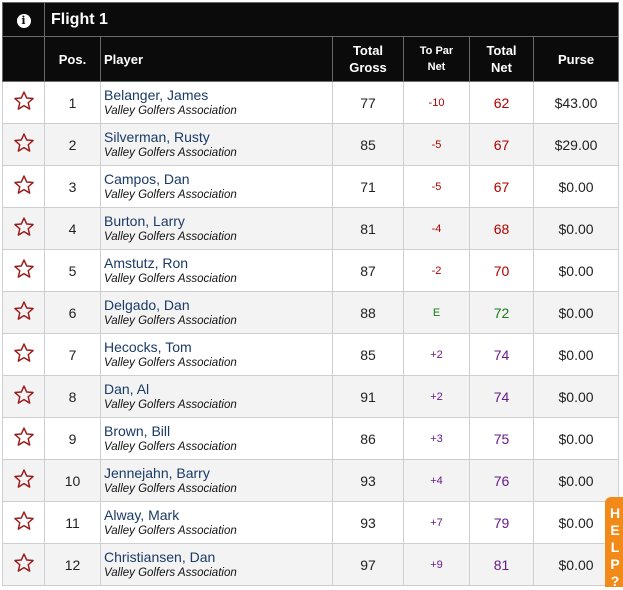 The height and width of the screenshot is (590, 623). What do you see at coordinates (72, 228) in the screenshot?
I see `pos-cell: 4` at bounding box center [72, 228].